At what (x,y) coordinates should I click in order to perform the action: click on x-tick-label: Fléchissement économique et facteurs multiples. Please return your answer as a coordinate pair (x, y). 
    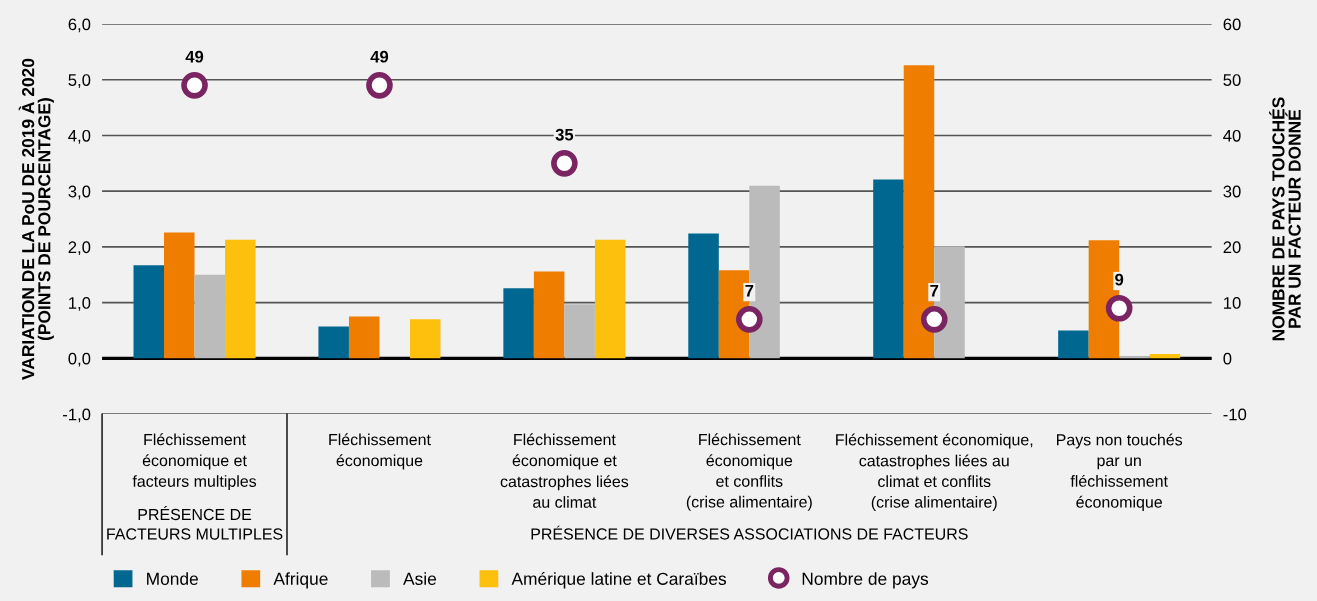
    Looking at the image, I should click on (194, 462).